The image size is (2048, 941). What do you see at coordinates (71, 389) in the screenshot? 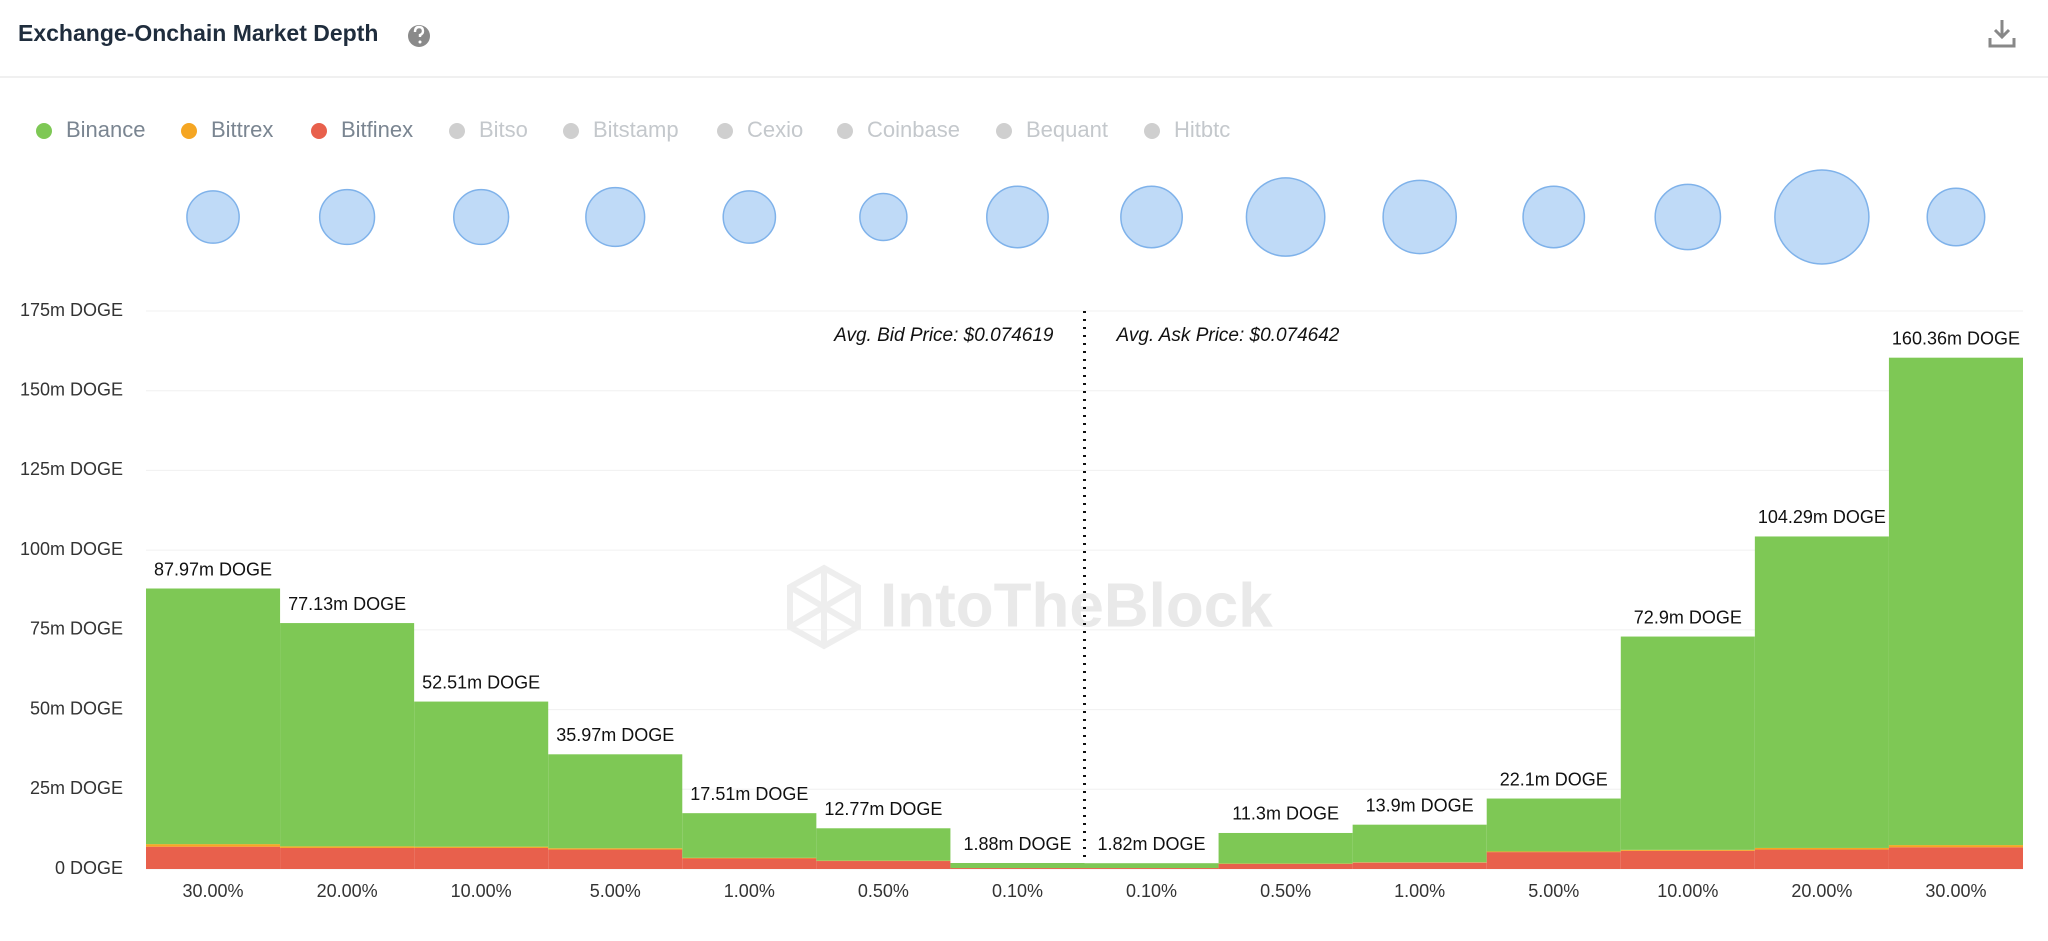
I see `y-tick-label: 150m DOGE` at bounding box center [71, 389].